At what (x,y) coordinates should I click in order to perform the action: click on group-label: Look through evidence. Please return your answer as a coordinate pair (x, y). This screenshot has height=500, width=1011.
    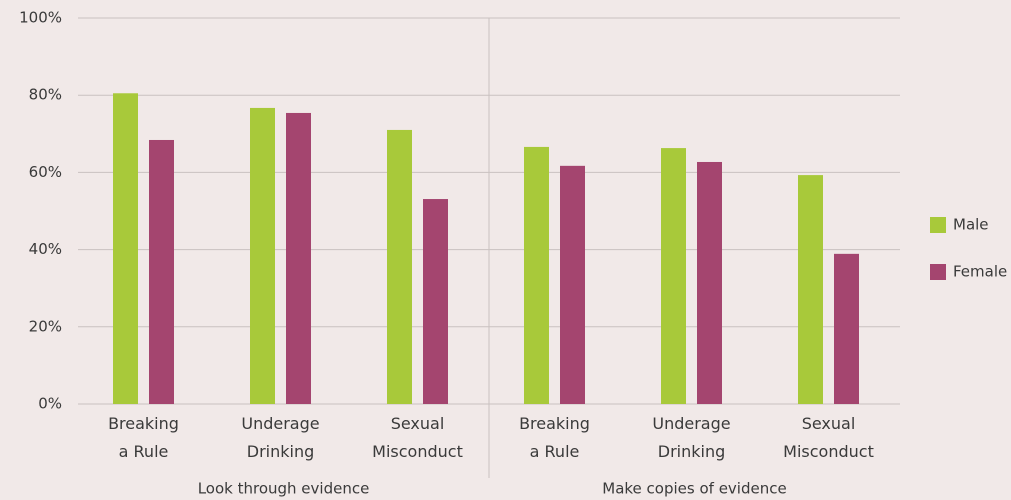
    Looking at the image, I should click on (284, 489).